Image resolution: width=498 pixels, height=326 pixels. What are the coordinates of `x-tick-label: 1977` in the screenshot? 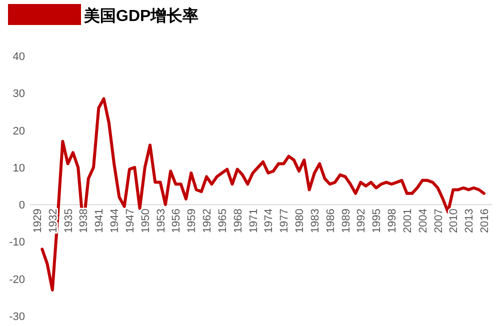 It's located at (284, 221).